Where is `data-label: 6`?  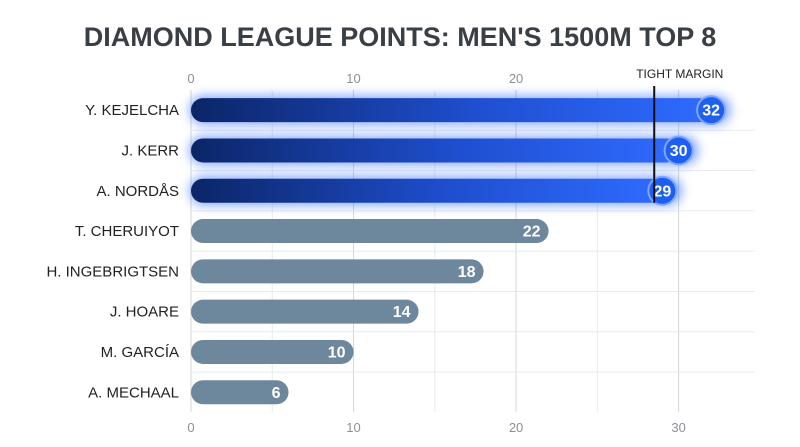
data-label: 6 is located at coordinates (276, 393).